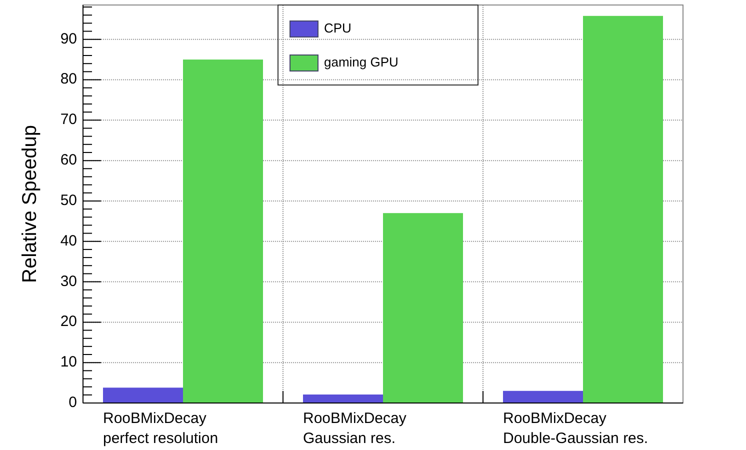 Image resolution: width=746 pixels, height=450 pixels. I want to click on y-tick-label: 60, so click(68, 160).